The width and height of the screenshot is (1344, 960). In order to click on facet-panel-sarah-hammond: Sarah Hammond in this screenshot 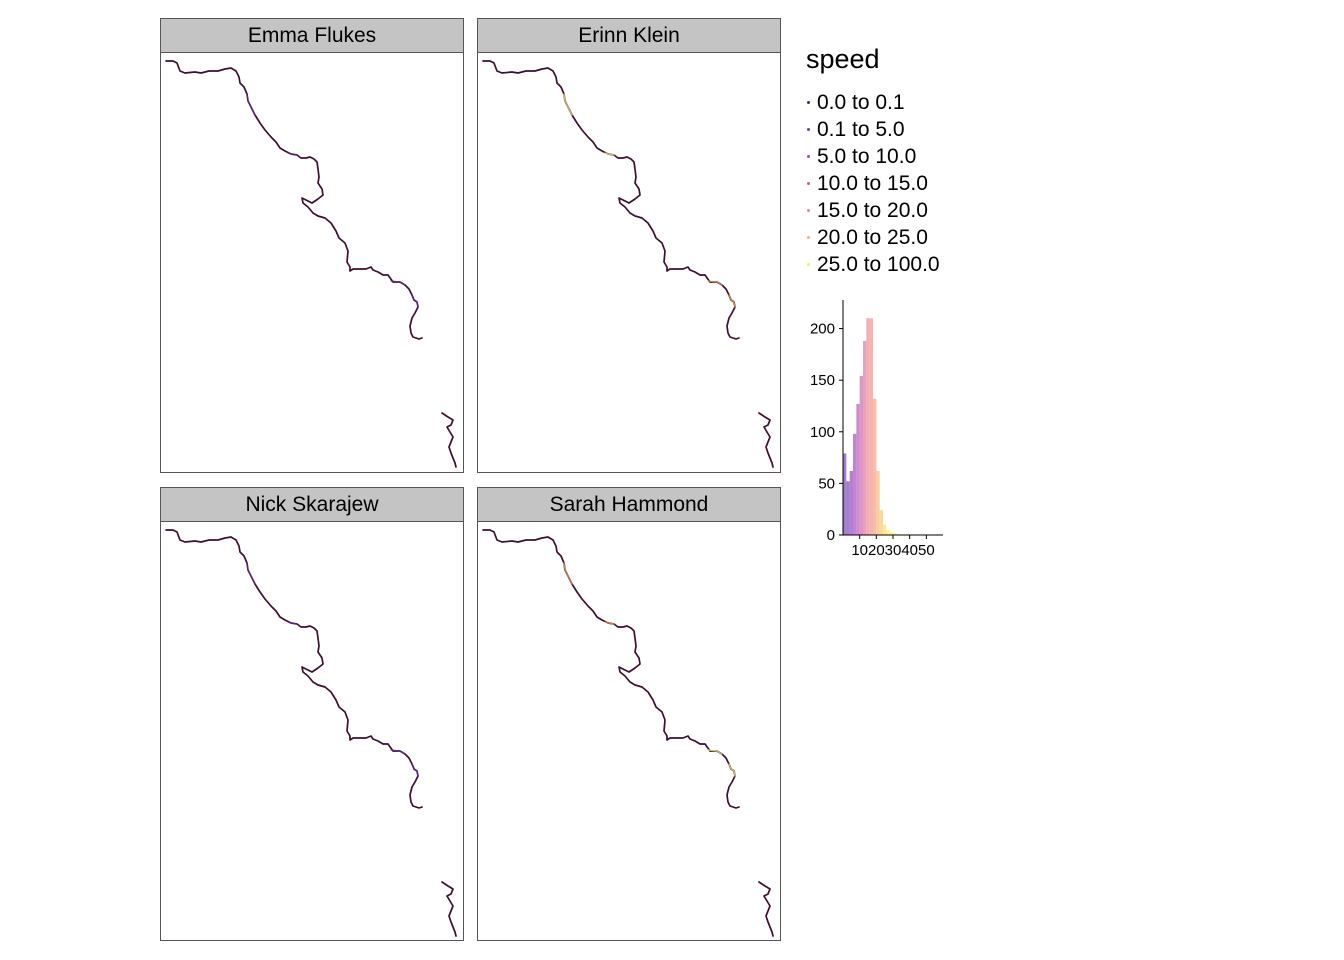, I will do `click(629, 714)`.